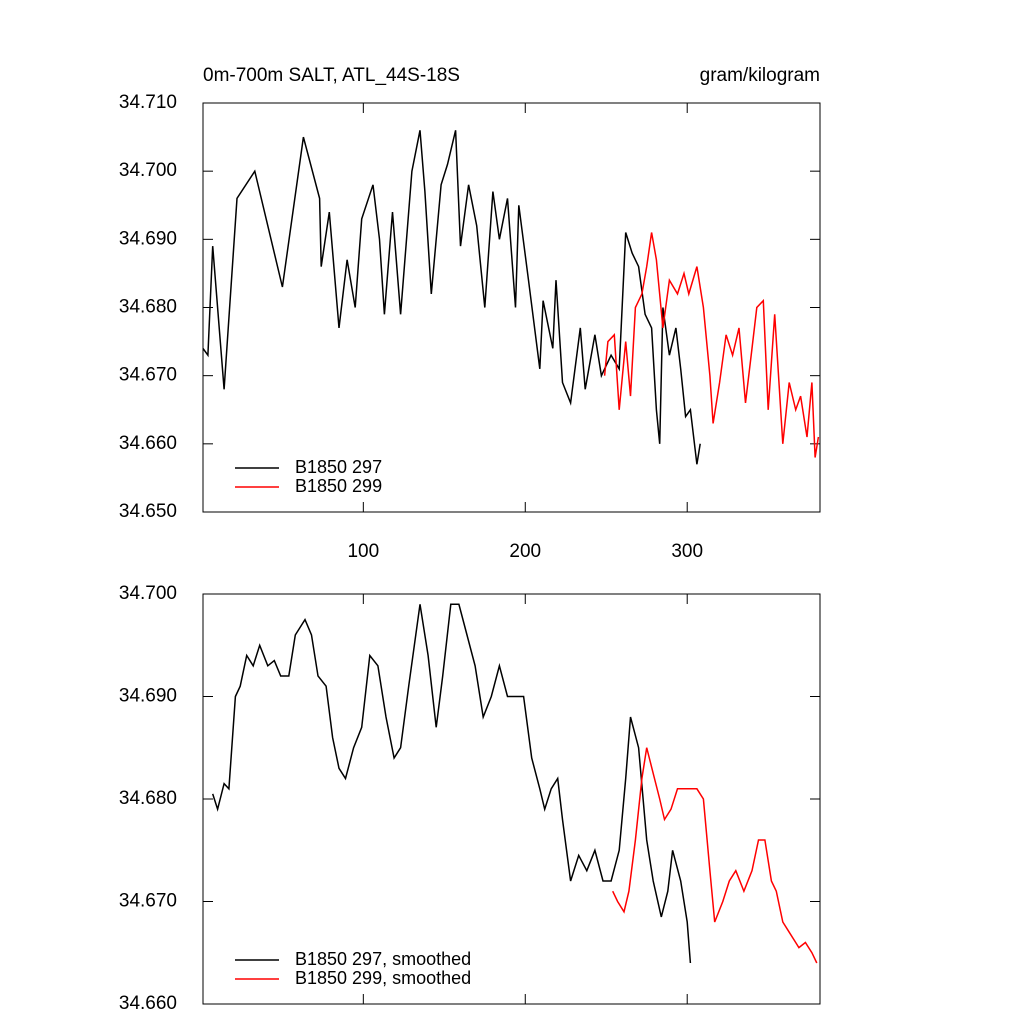  What do you see at coordinates (338, 486) in the screenshot?
I see `legend-label: B1850 299` at bounding box center [338, 486].